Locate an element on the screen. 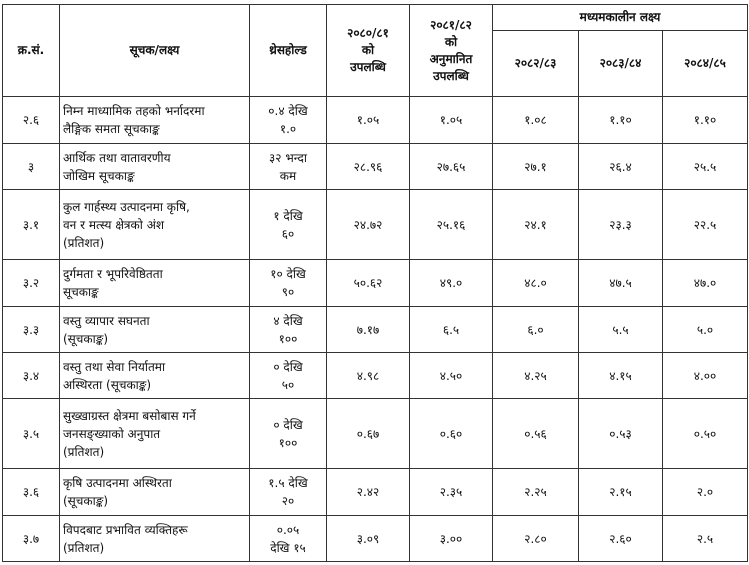  cell-achieved: ०.६७ is located at coordinates (368, 433).